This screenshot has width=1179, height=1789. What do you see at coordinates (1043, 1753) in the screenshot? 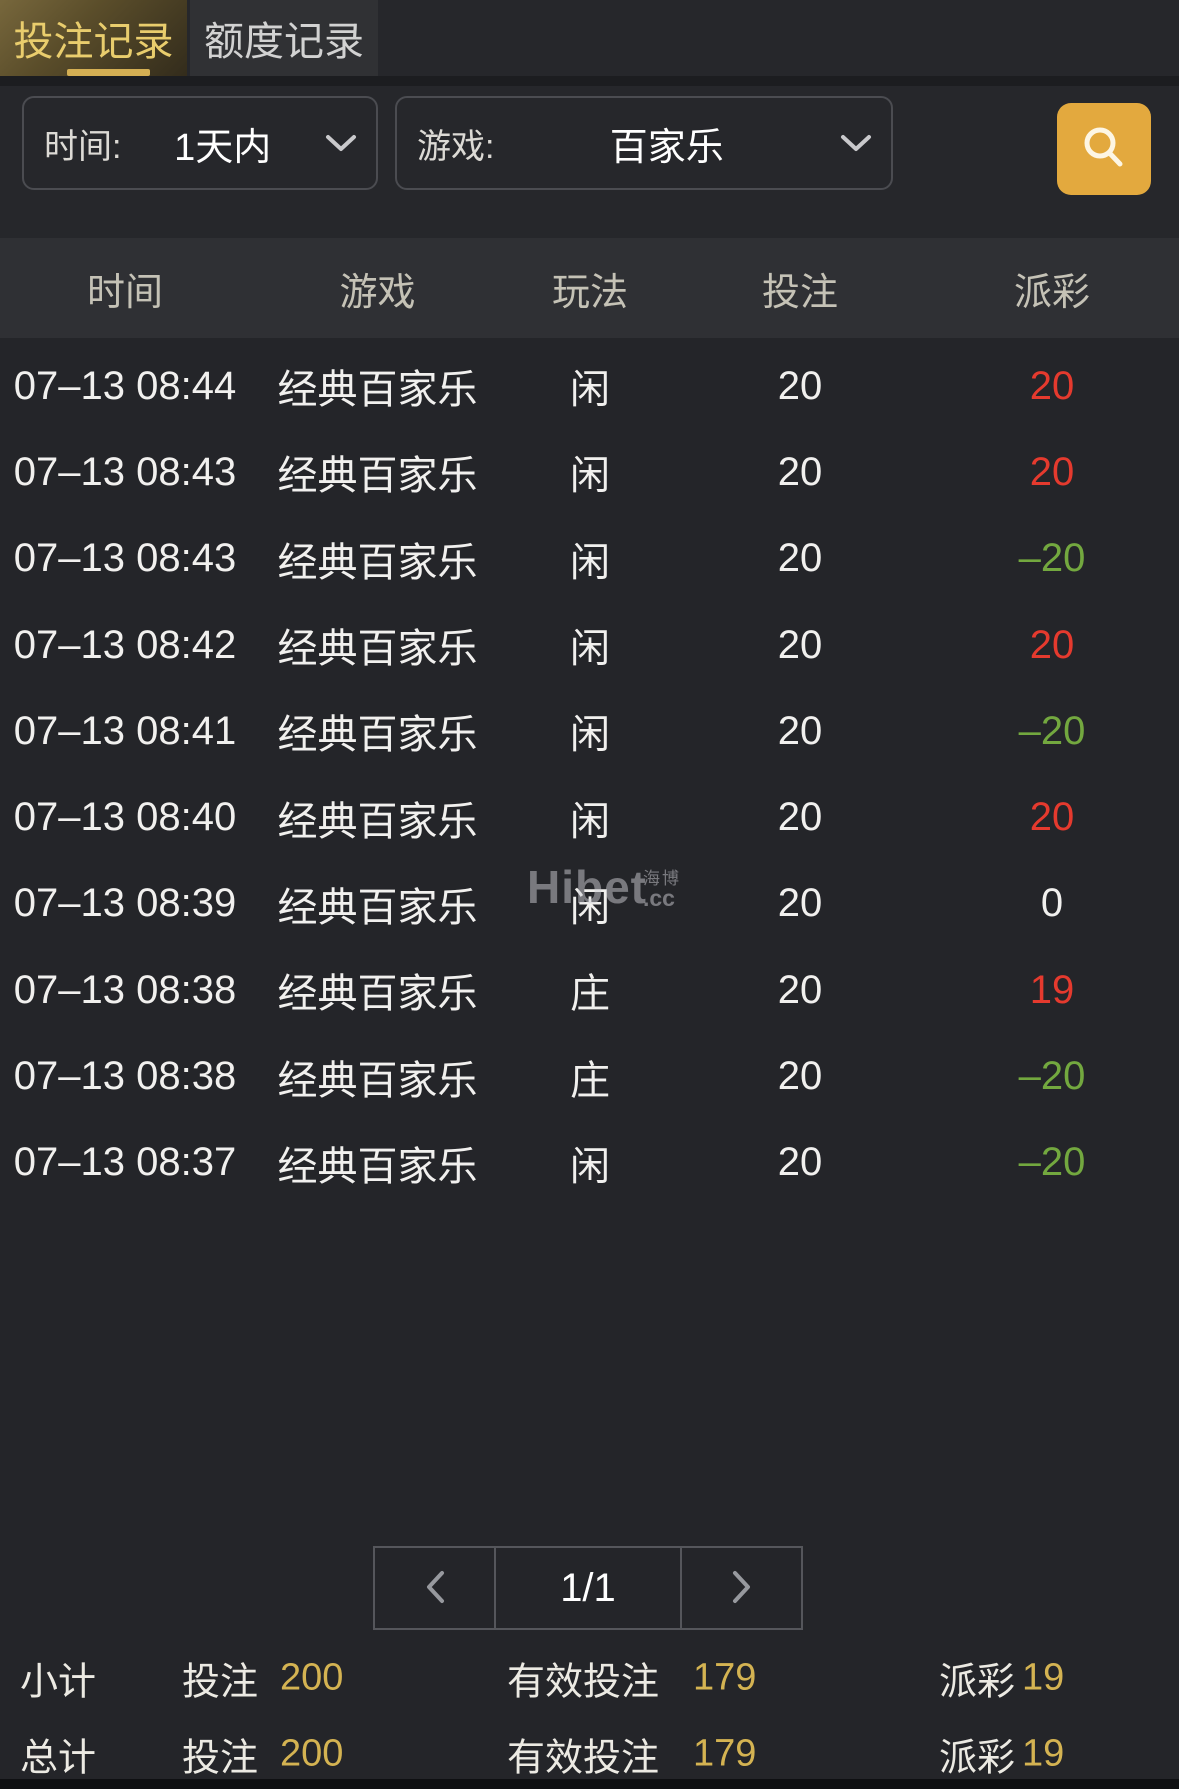
I see `summary-payout-value: 19` at bounding box center [1043, 1753].